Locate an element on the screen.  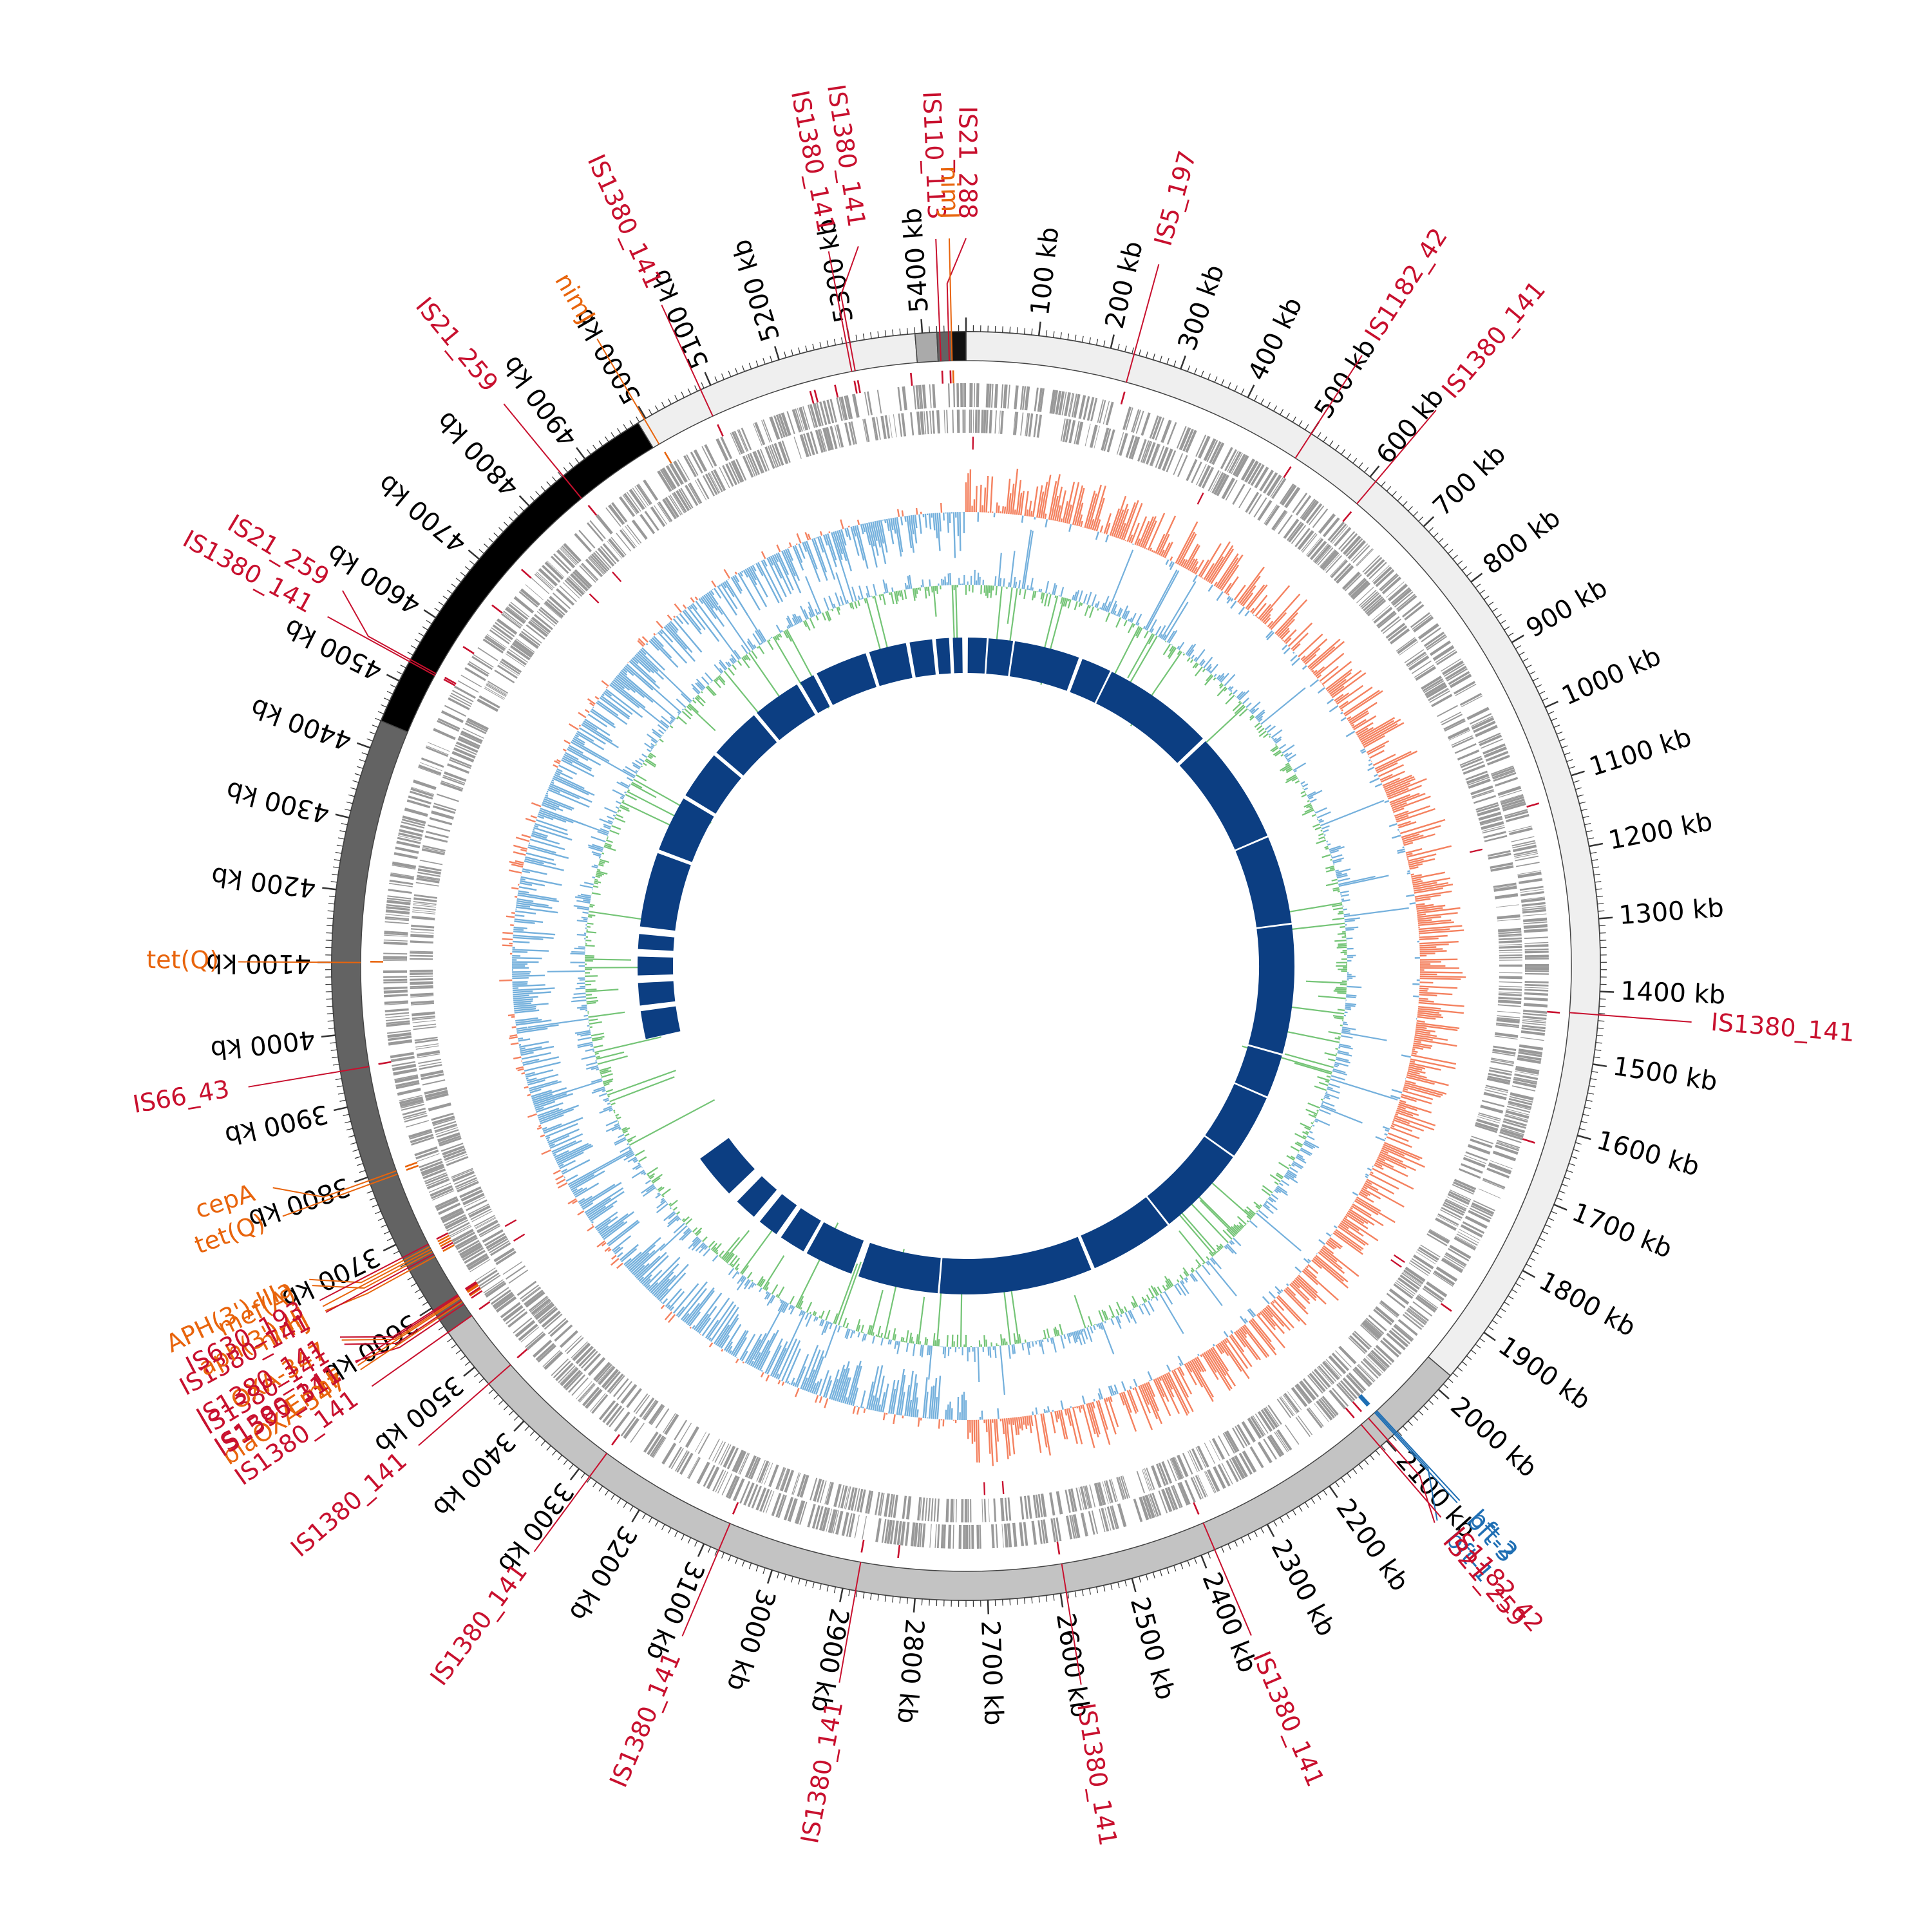
feature-marker is located at coordinates (511, 1223).